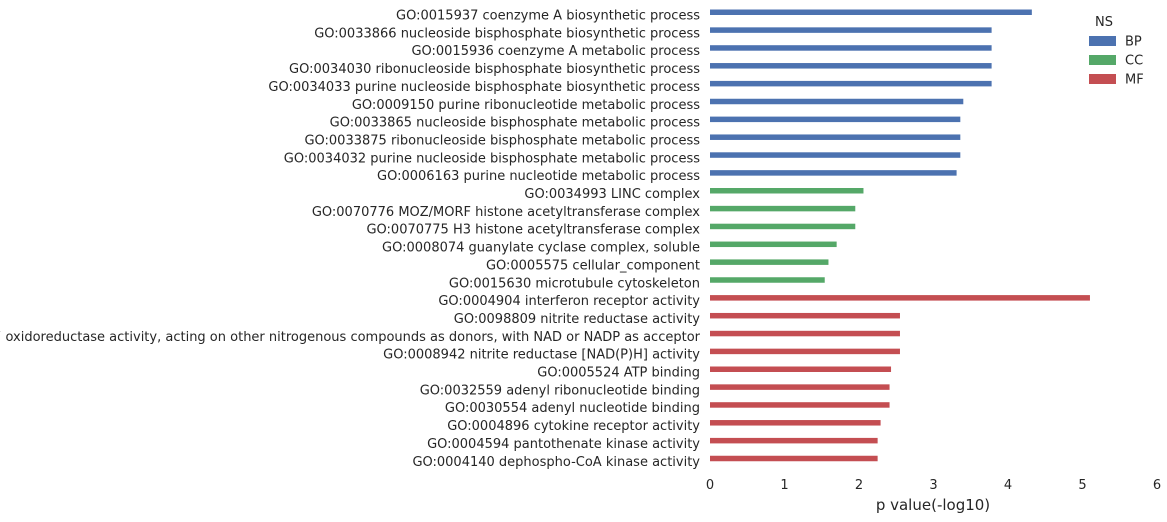 The height and width of the screenshot is (522, 1167). Describe the element at coordinates (572, 408) in the screenshot. I see `category-label-22: GO:0030554 adenyl nucleotide binding` at that location.